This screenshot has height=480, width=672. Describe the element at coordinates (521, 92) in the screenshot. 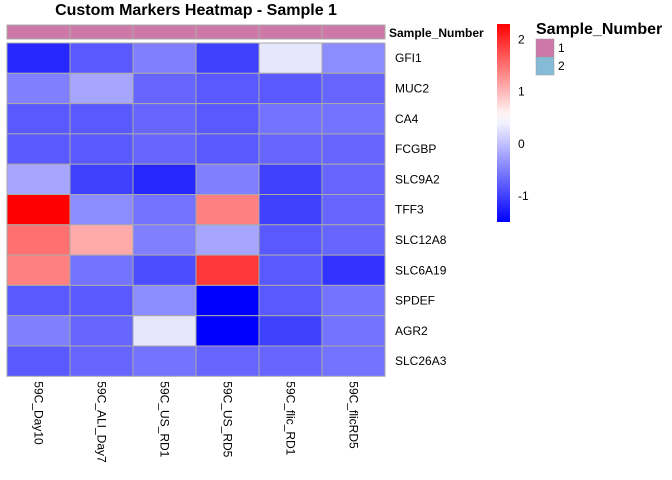

I see `color-legend-tick: 1` at that location.